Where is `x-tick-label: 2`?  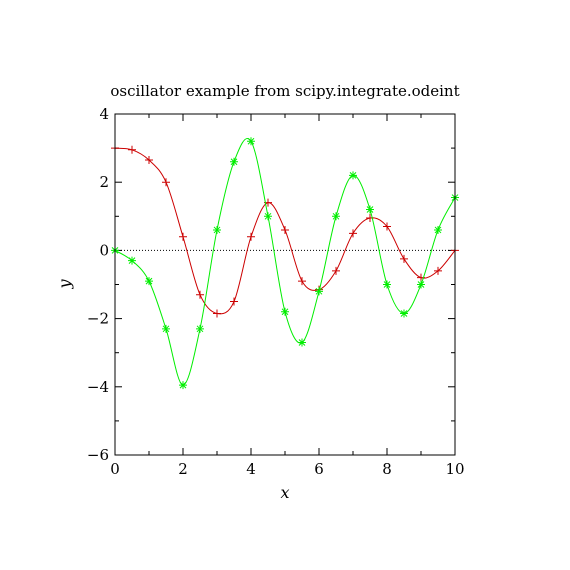
x-tick-label: 2 is located at coordinates (183, 469).